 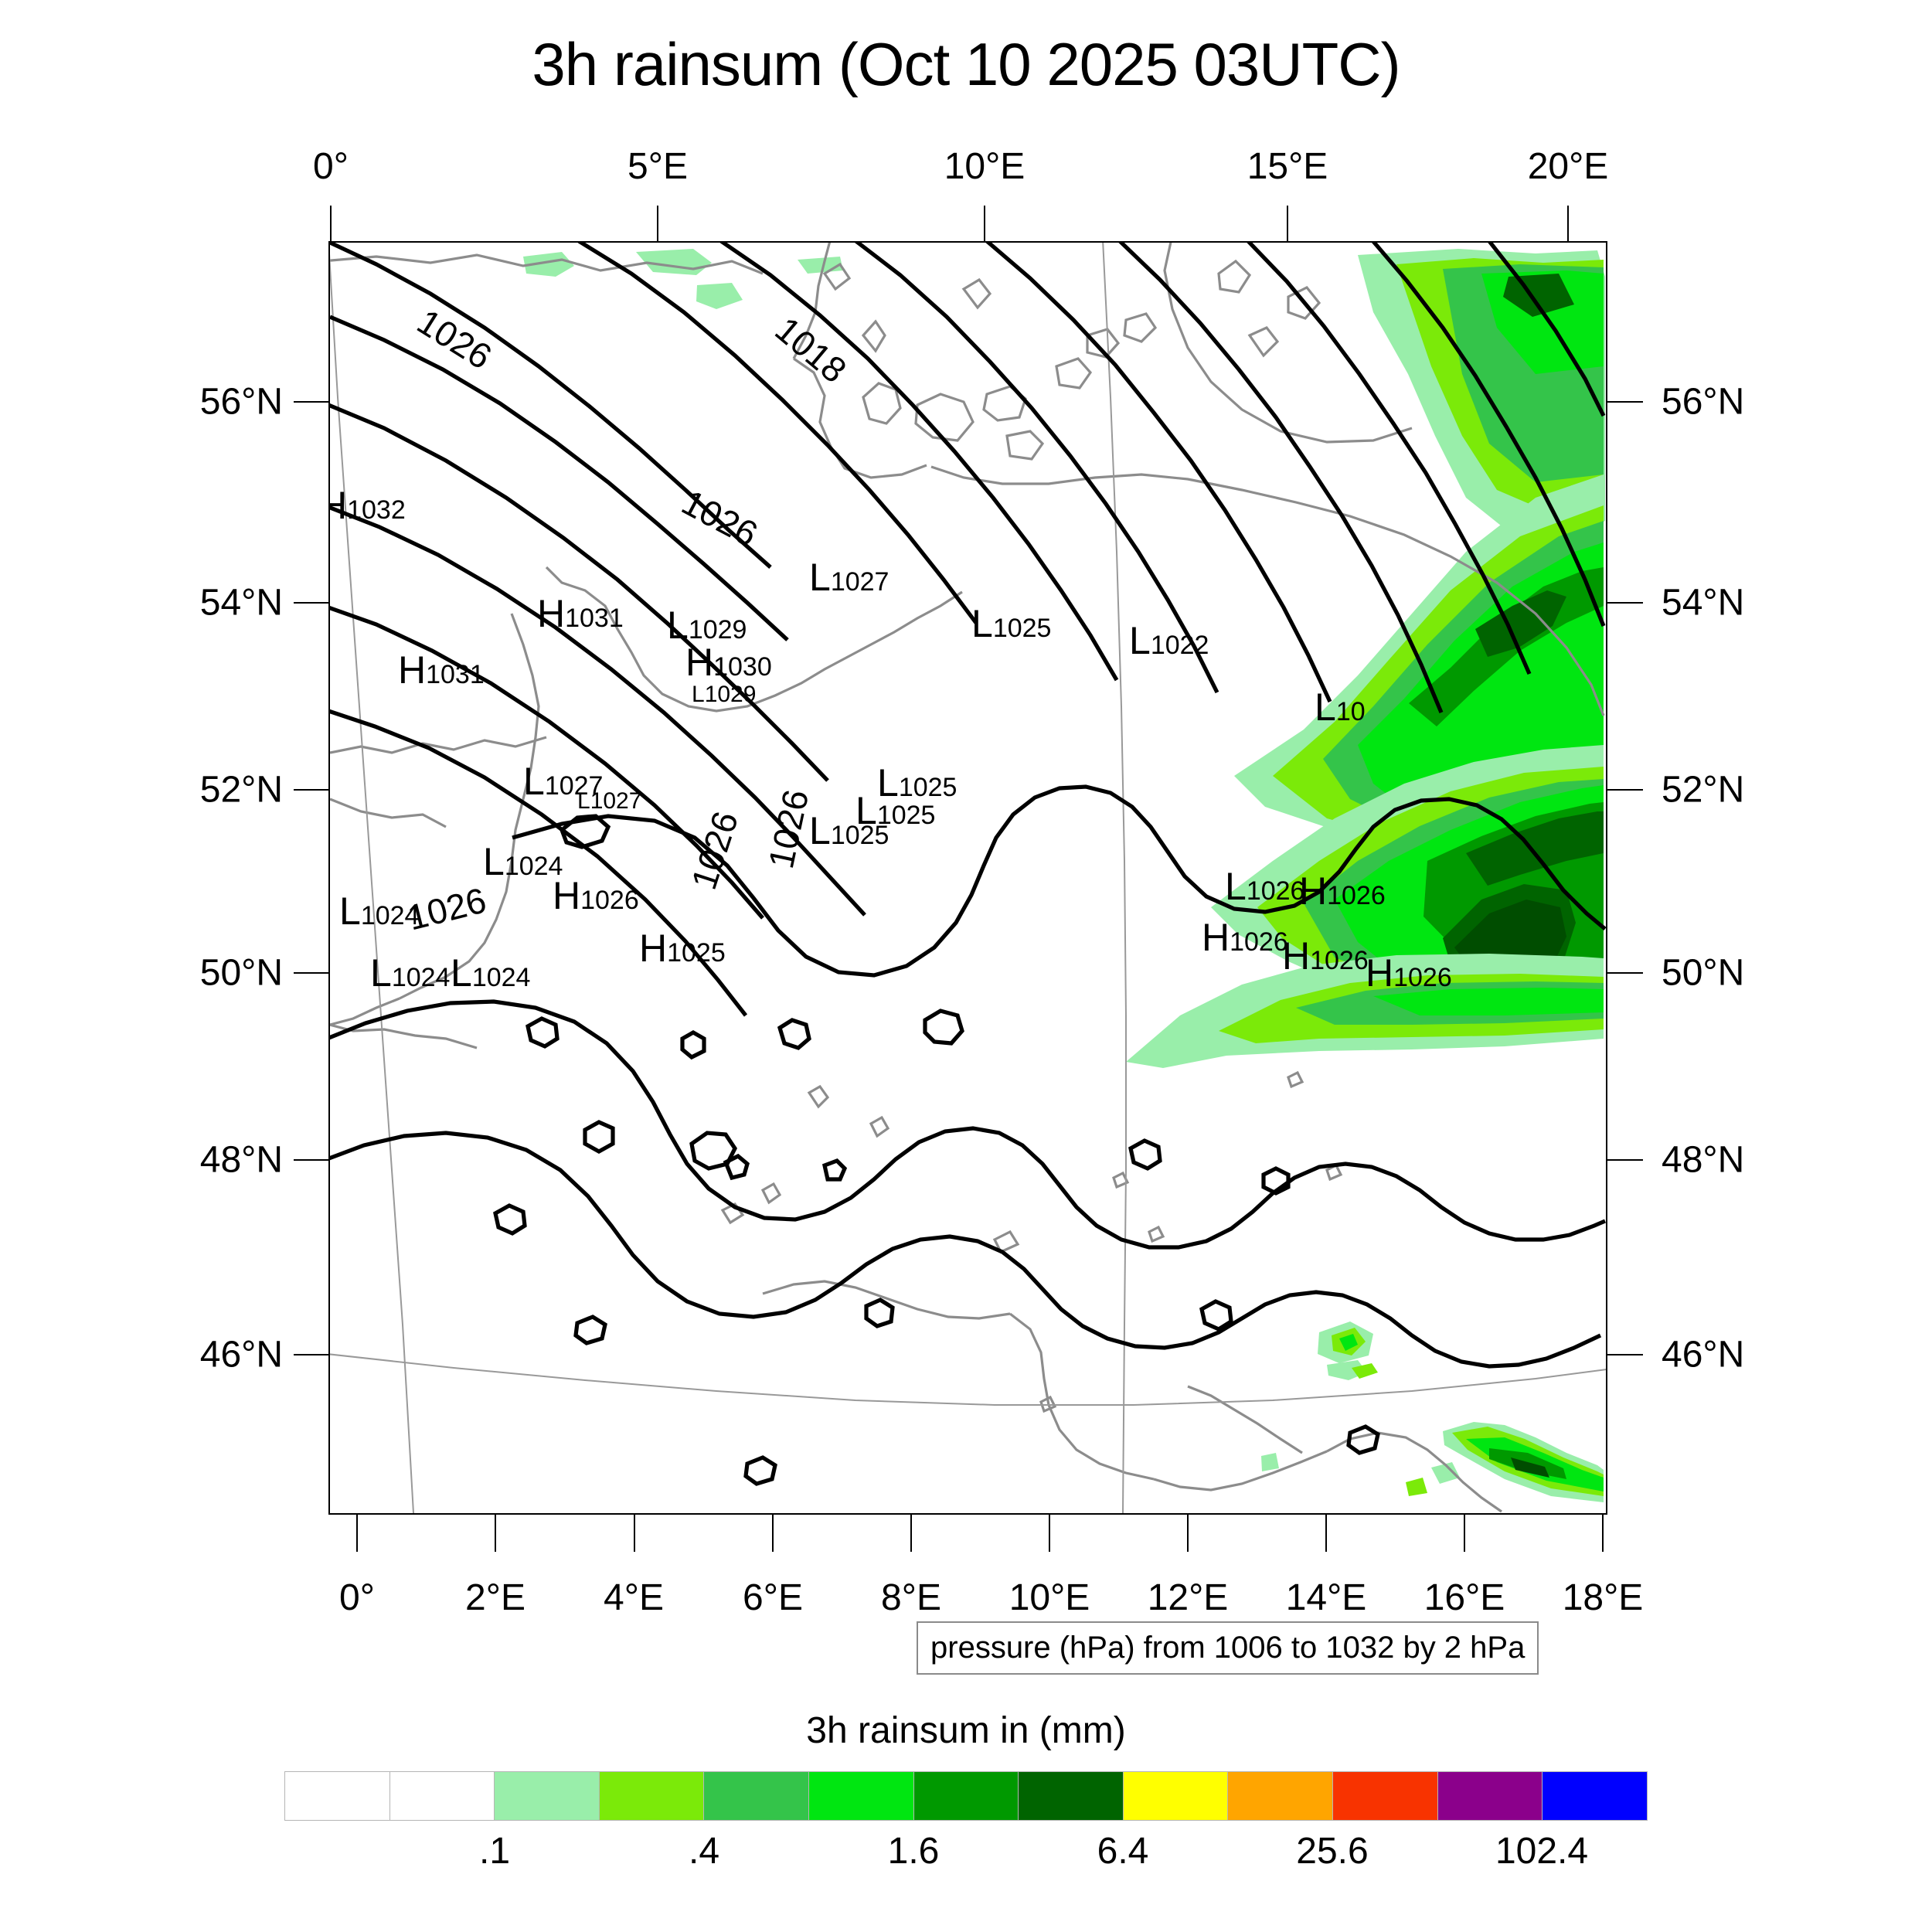 What do you see at coordinates (1188, 1598) in the screenshot?
I see `bottom-axis-label-12e: 12°E` at bounding box center [1188, 1598].